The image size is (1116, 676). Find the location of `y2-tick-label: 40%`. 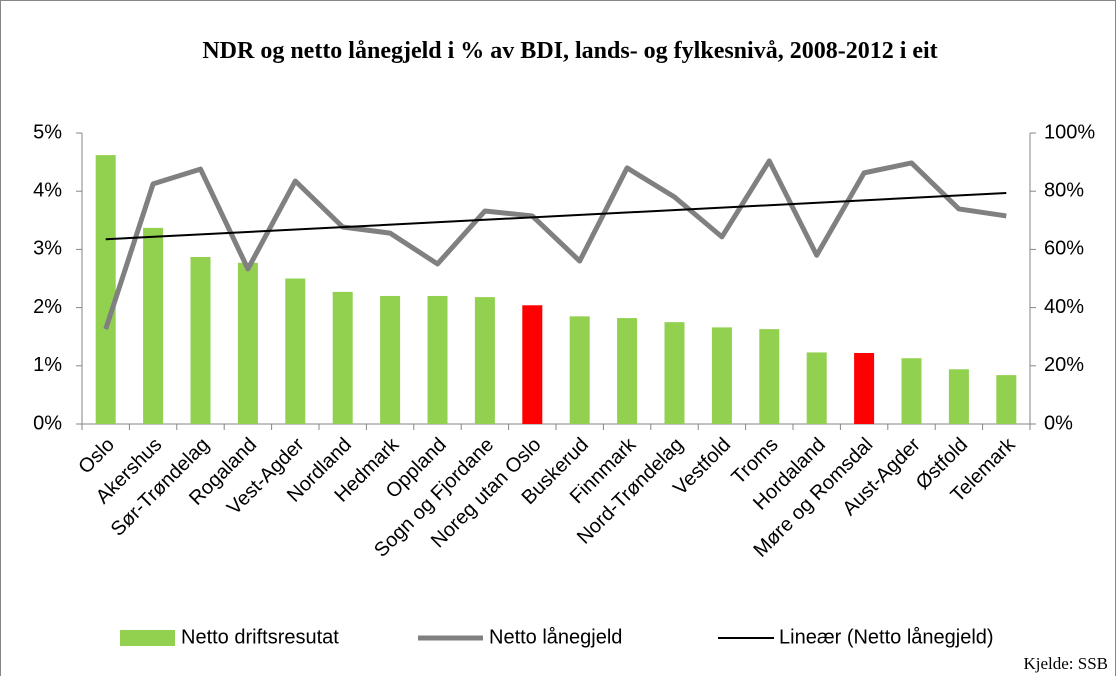

y2-tick-label: 40% is located at coordinates (1064, 307).